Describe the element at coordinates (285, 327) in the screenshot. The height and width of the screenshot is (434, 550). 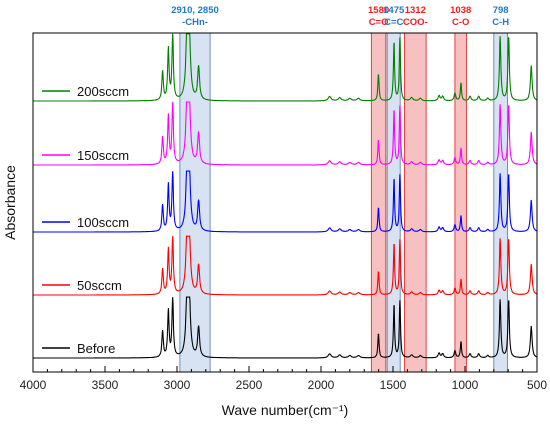
I see `series-line-Before` at that location.